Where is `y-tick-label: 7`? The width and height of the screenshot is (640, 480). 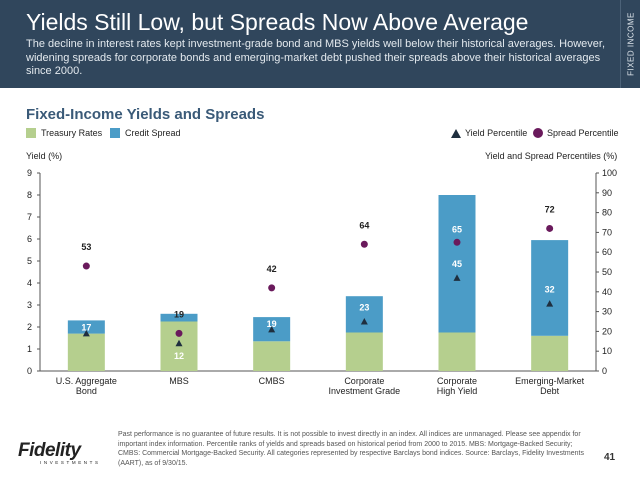 y-tick-label: 7 is located at coordinates (29, 217).